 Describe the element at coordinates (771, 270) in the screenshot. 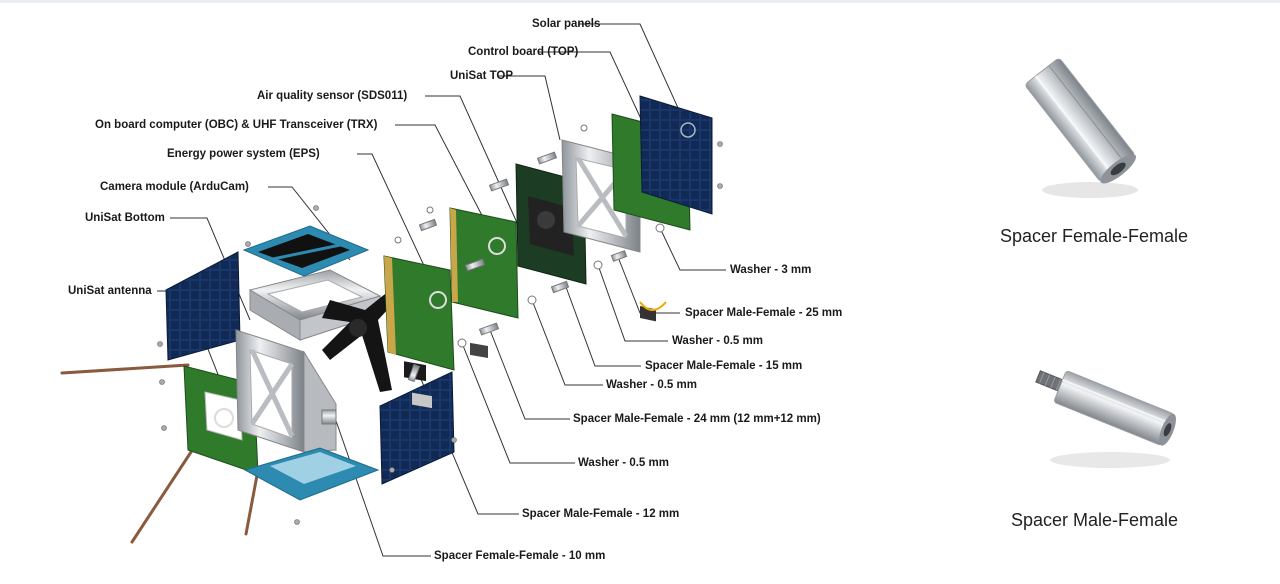

I see `label-washer-3mm: Washer - 3 mm` at that location.